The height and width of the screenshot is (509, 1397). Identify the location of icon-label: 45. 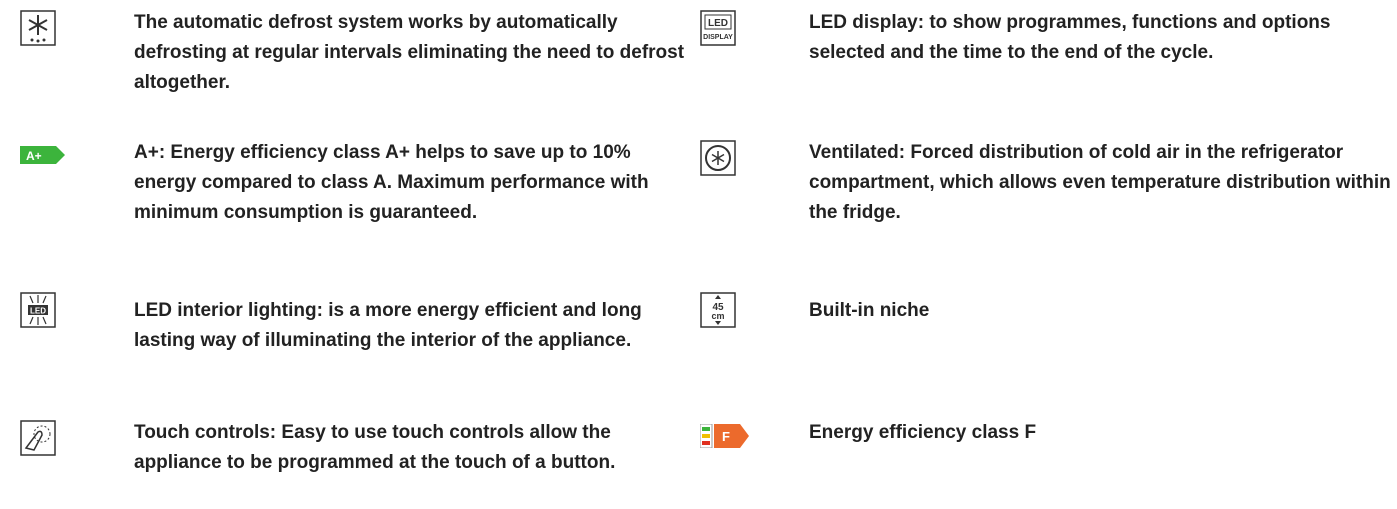
(718, 307).